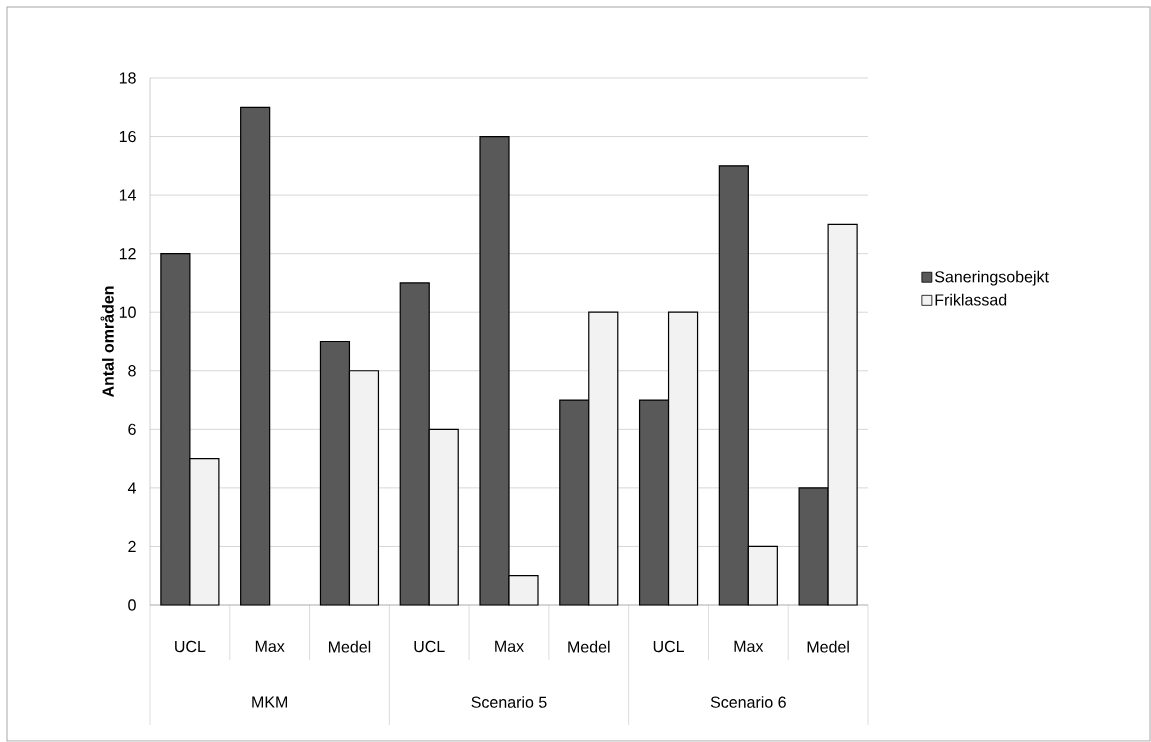 Image resolution: width=1151 pixels, height=742 pixels. I want to click on y-axis-title: Antal områden, so click(107, 342).